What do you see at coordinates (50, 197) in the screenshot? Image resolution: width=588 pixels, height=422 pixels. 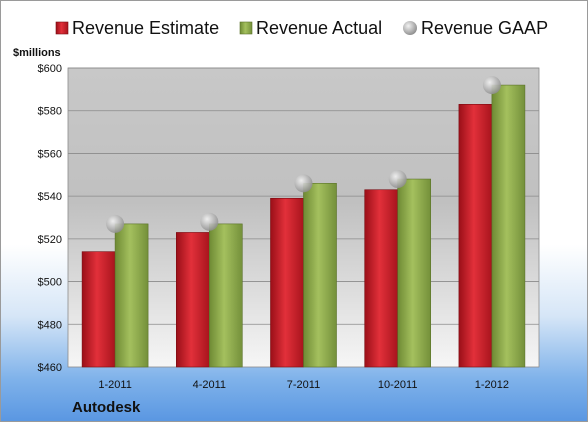 I see `y-tick-label: $540` at bounding box center [50, 197].